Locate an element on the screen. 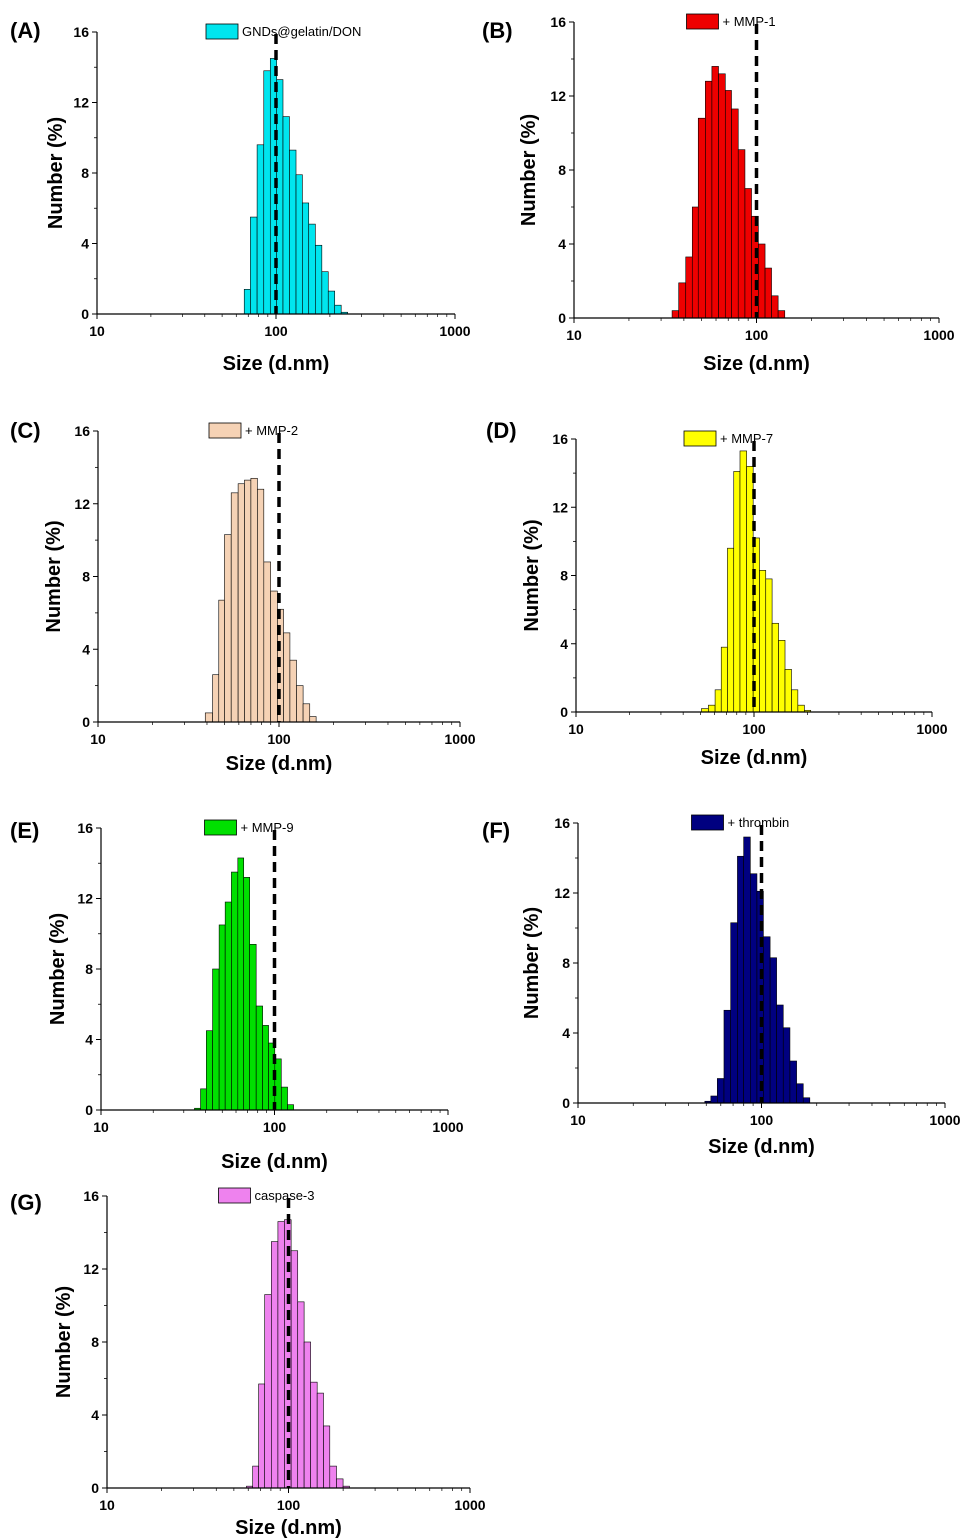 This screenshot has width=967, height=1539. panel-letter: (G) is located at coordinates (26, 1202).